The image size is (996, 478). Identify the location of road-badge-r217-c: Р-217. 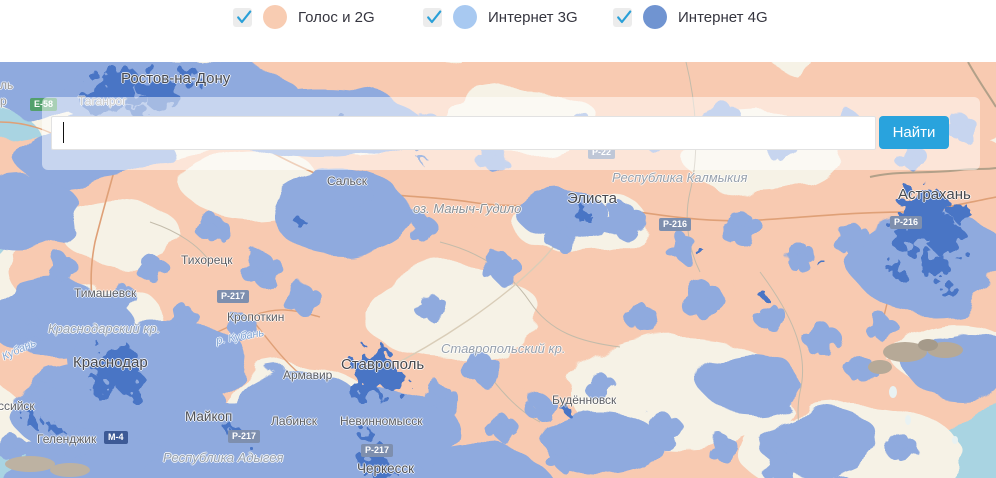
(377, 450).